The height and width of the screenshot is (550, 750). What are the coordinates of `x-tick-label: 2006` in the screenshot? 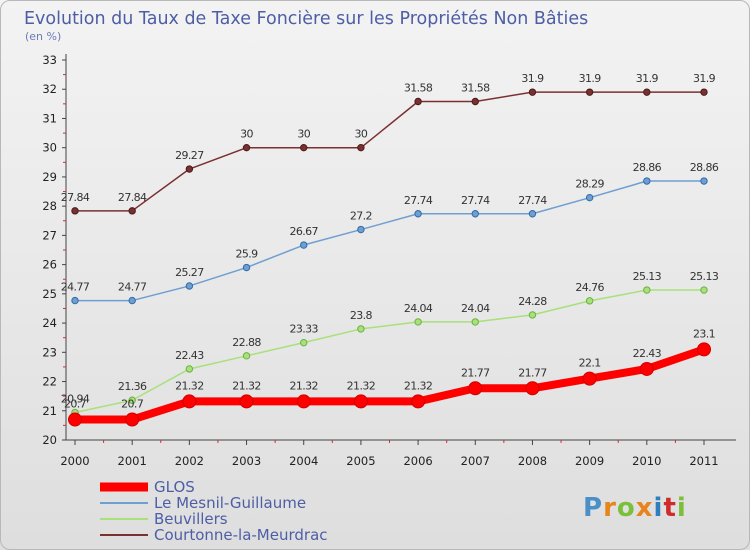 It's located at (417, 461).